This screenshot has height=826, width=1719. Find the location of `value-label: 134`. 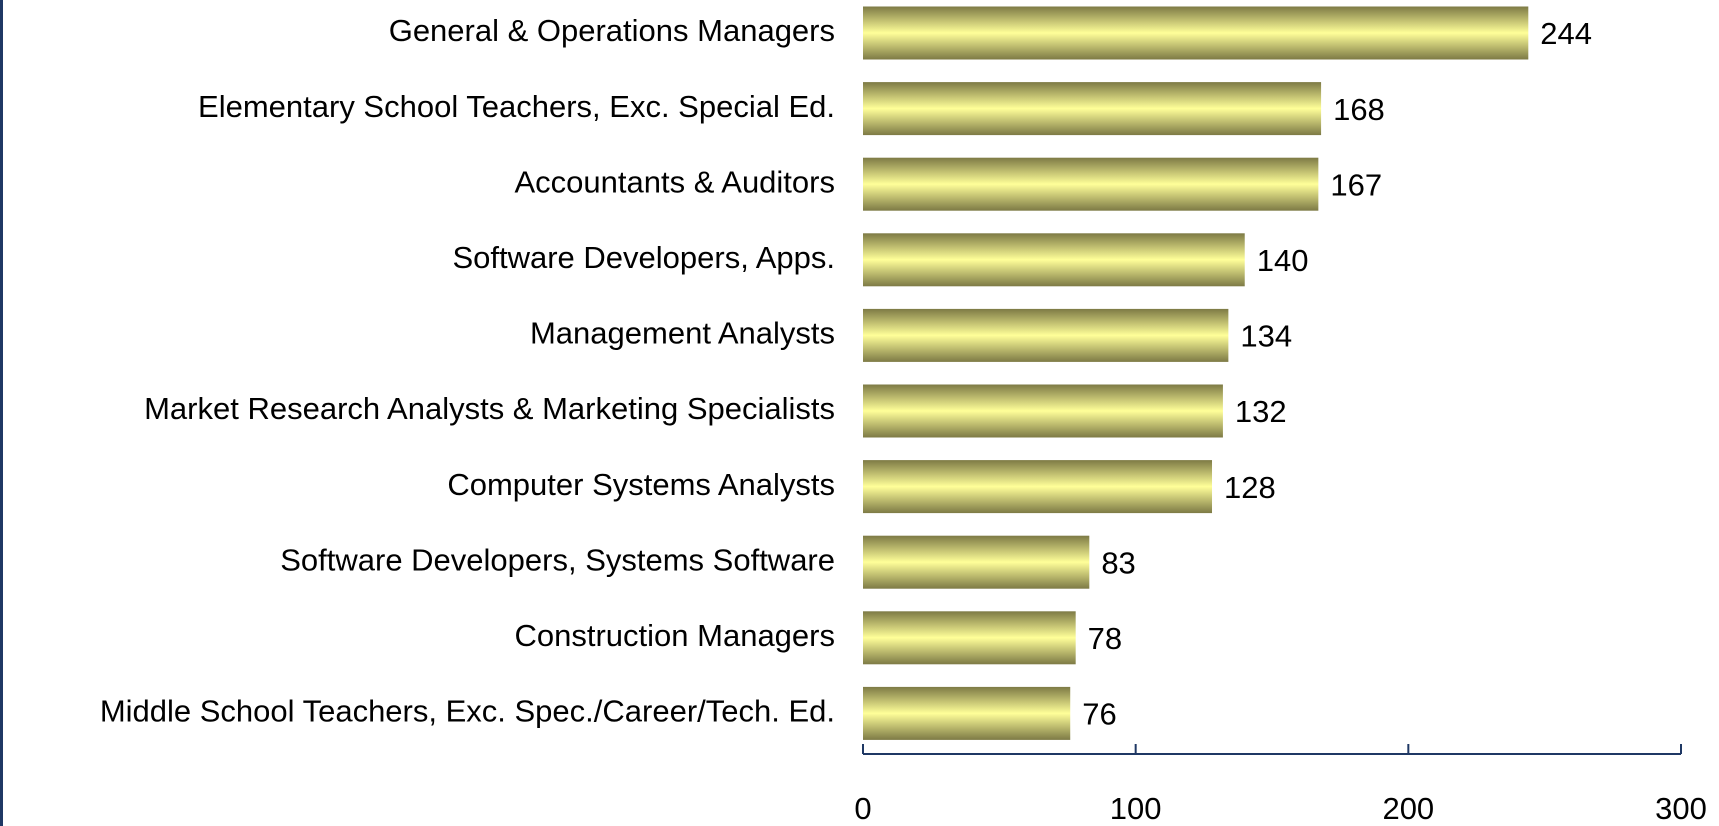

value-label: 134 is located at coordinates (1266, 336).